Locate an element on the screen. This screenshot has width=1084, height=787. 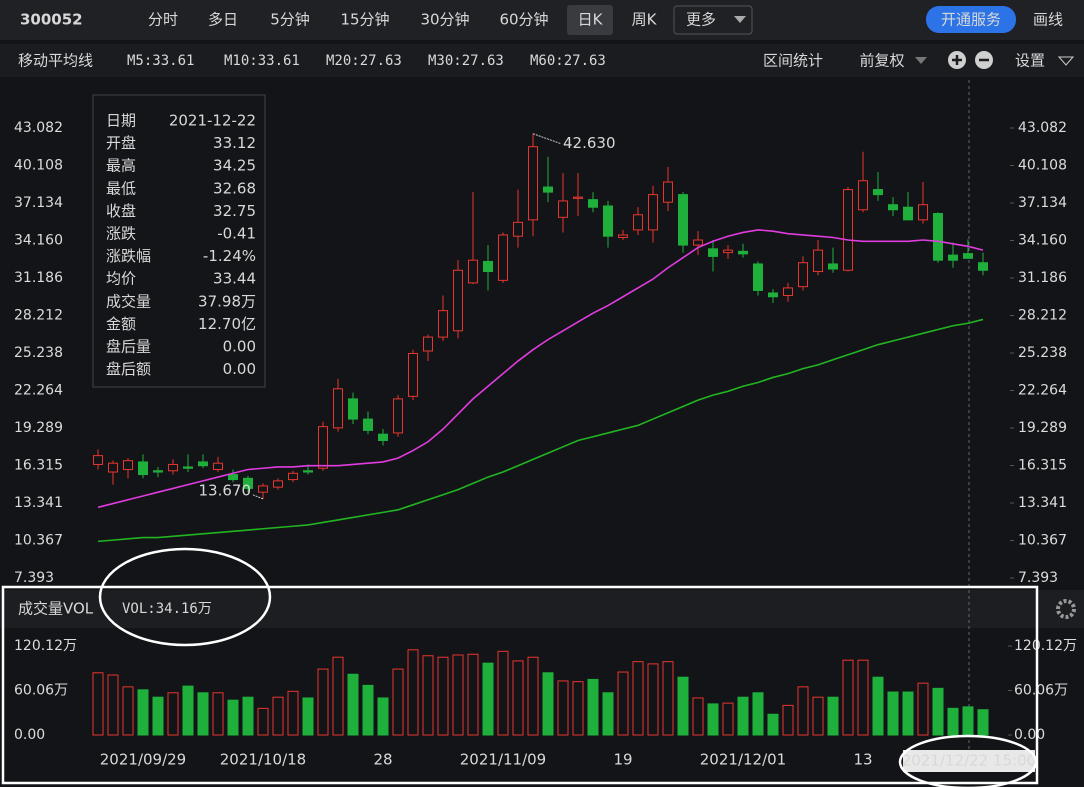
x-tick-label: 2021/10/18 is located at coordinates (263, 760).